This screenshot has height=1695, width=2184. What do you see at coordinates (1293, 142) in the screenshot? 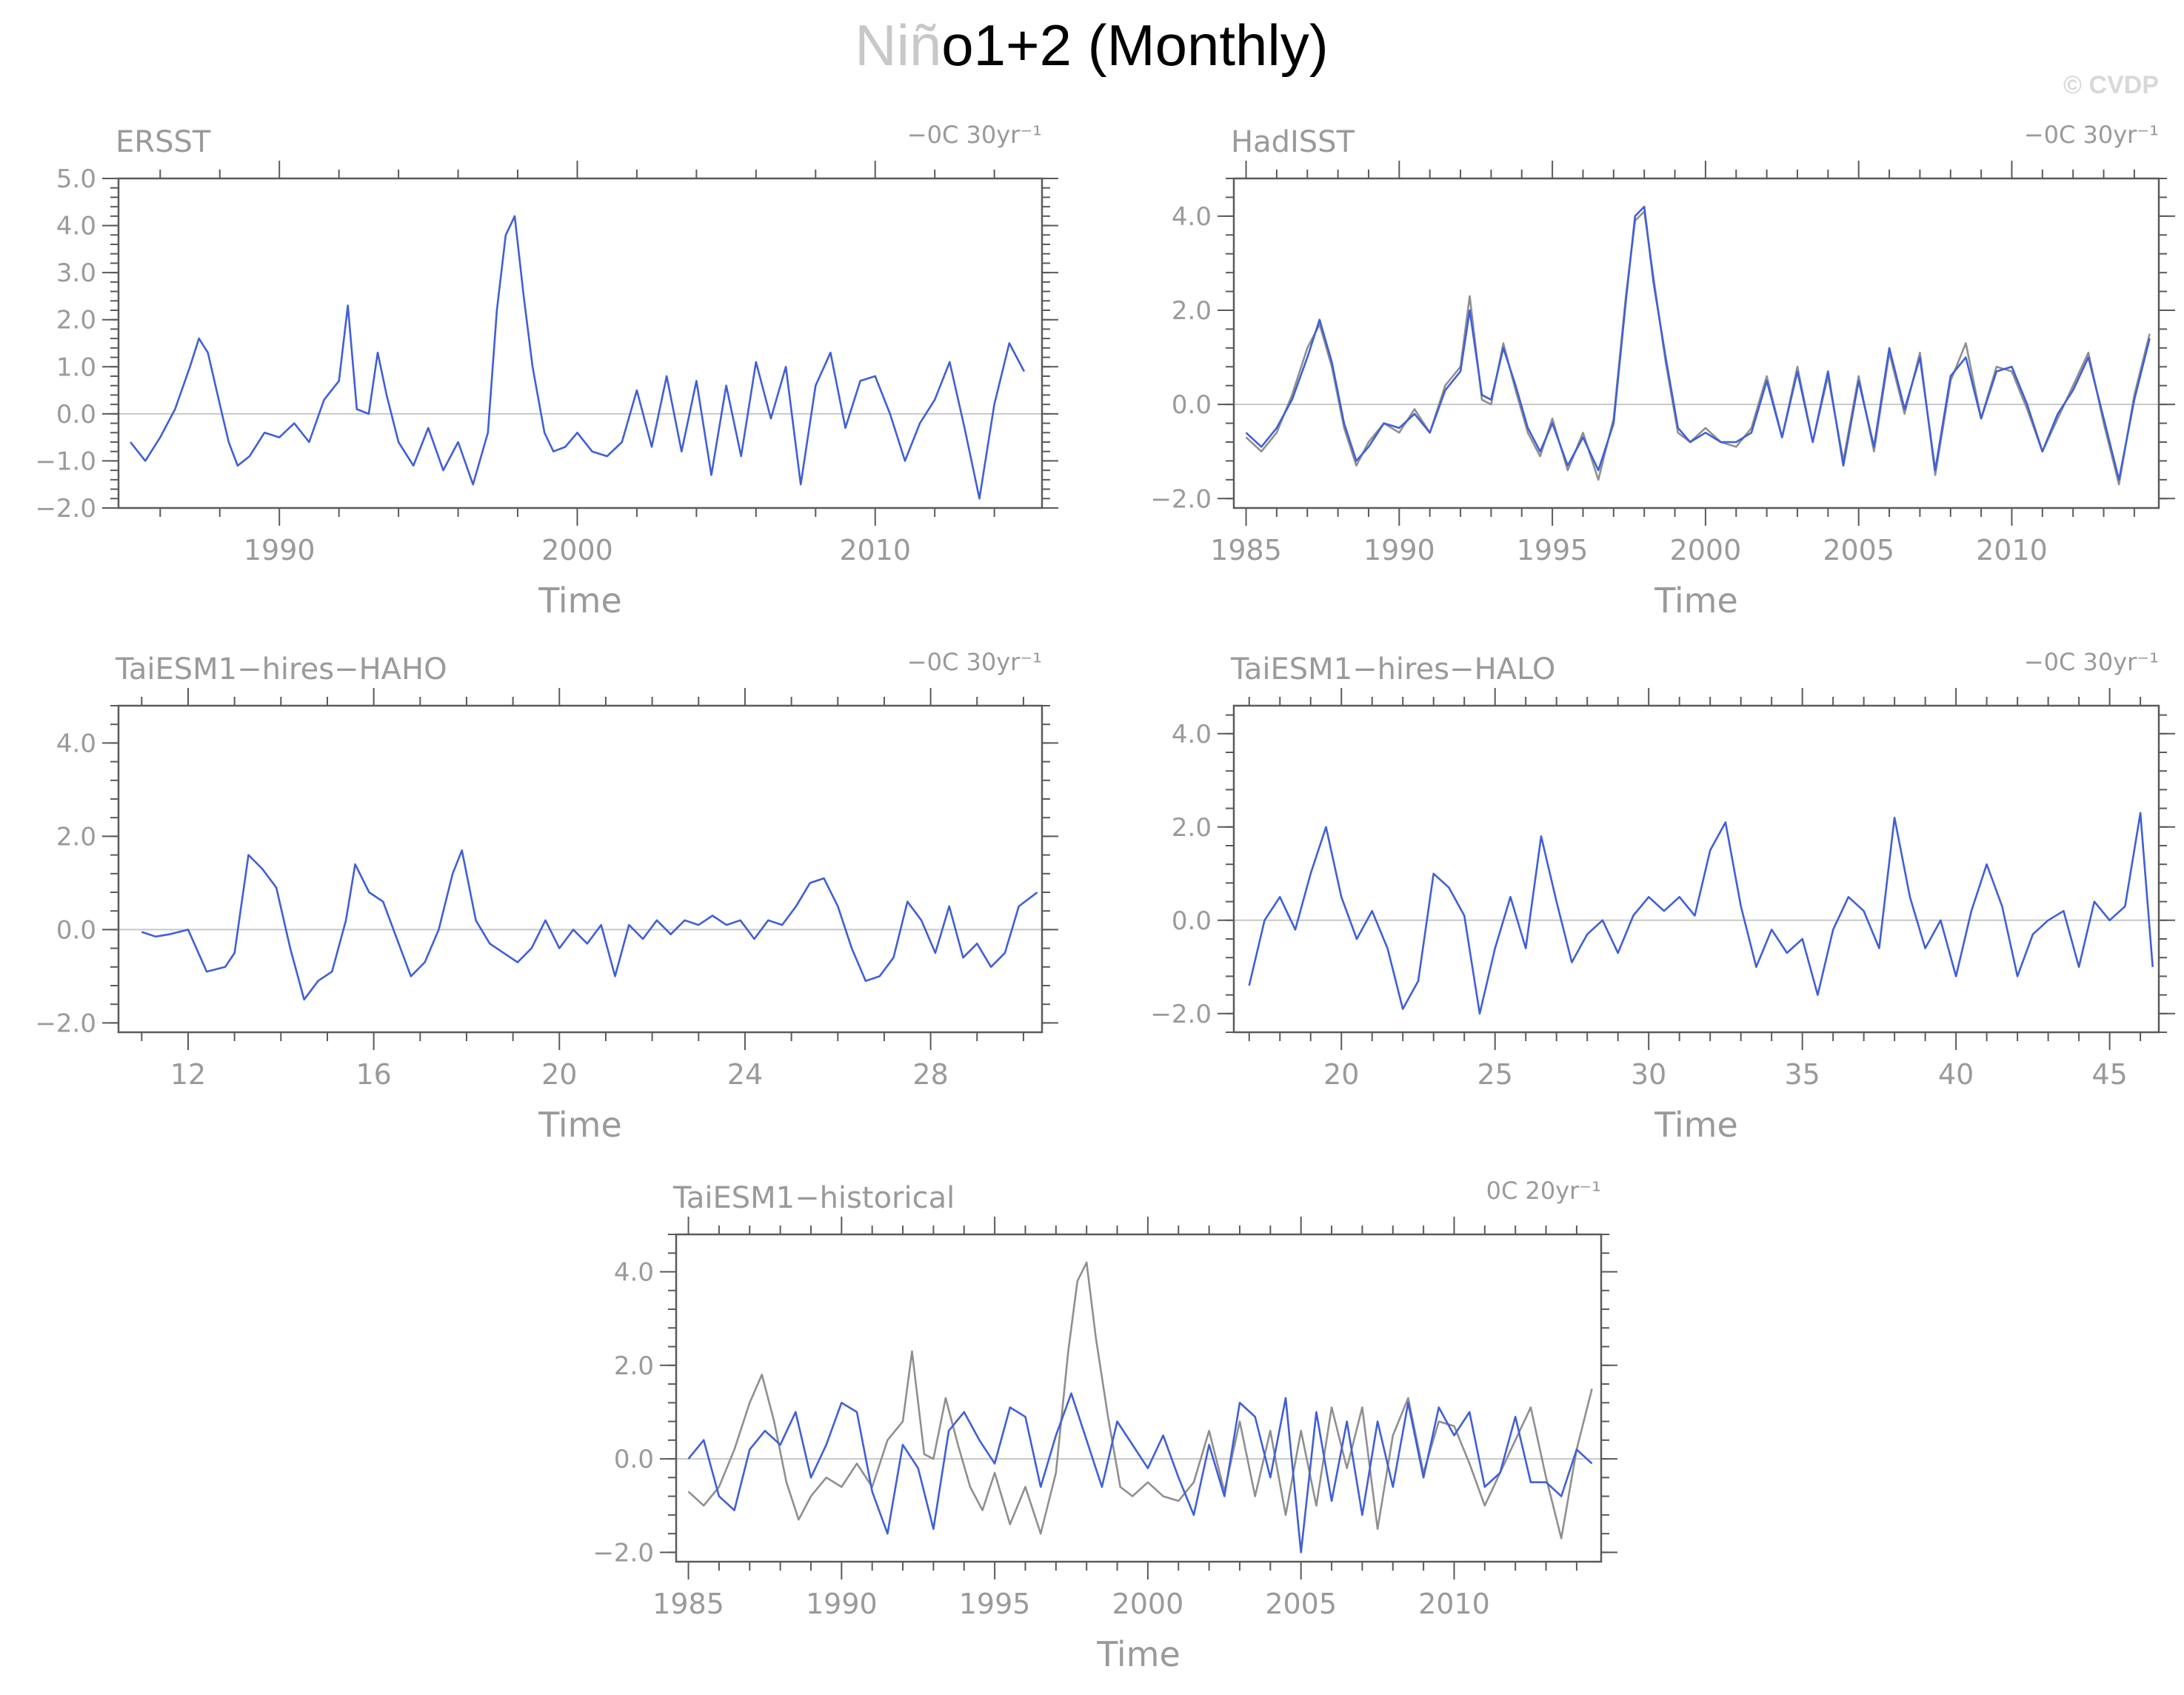
I see `panel-title: HadISST` at bounding box center [1293, 142].